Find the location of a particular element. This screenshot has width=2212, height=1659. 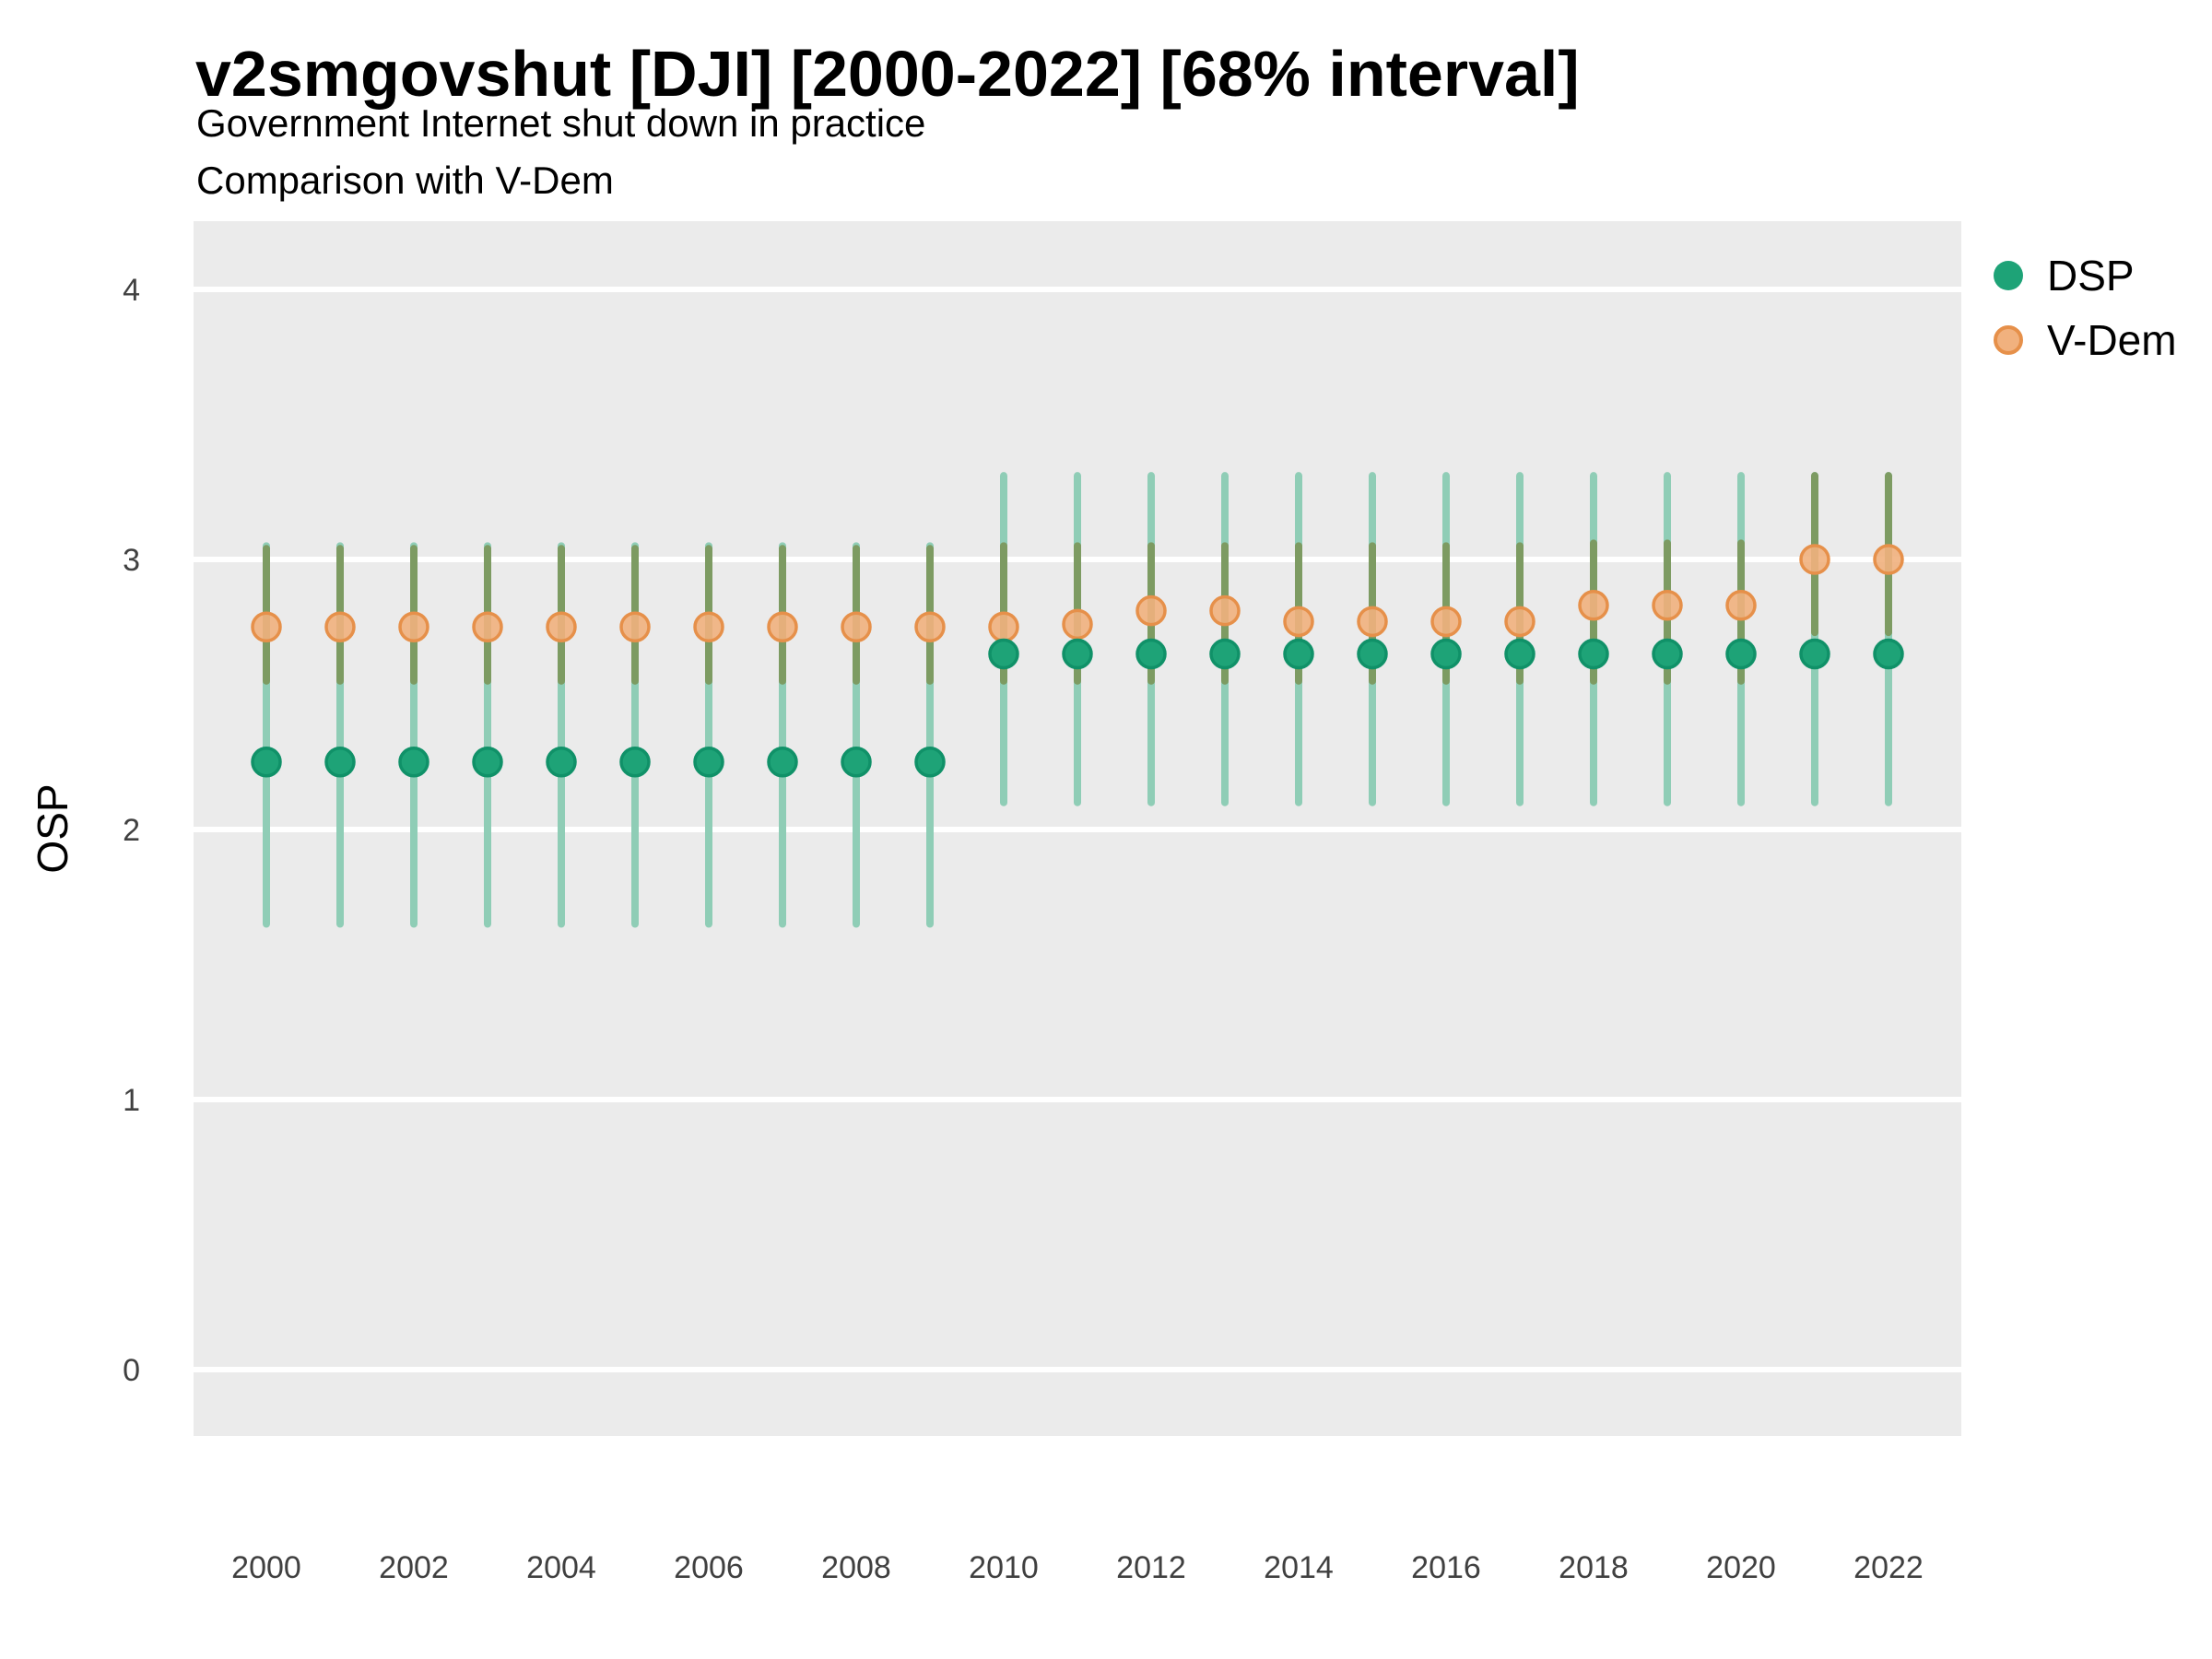

x-tick-label-2014: 2014 is located at coordinates (1299, 1567).